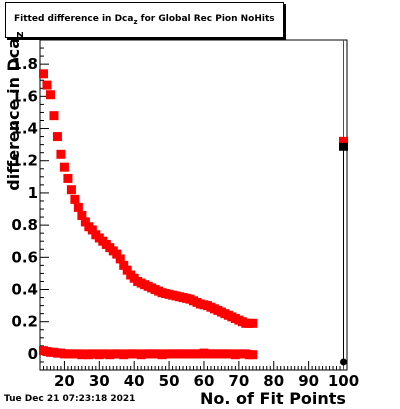 The image size is (400, 409). Describe the element at coordinates (273, 381) in the screenshot. I see `x-tick-label: 80` at that location.